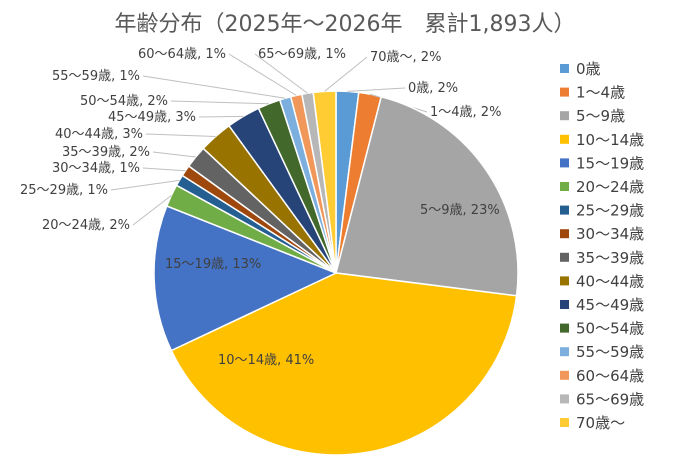 This screenshot has width=690, height=469. Describe the element at coordinates (610, 258) in the screenshot. I see `legend-entry: 35～39歳` at that location.